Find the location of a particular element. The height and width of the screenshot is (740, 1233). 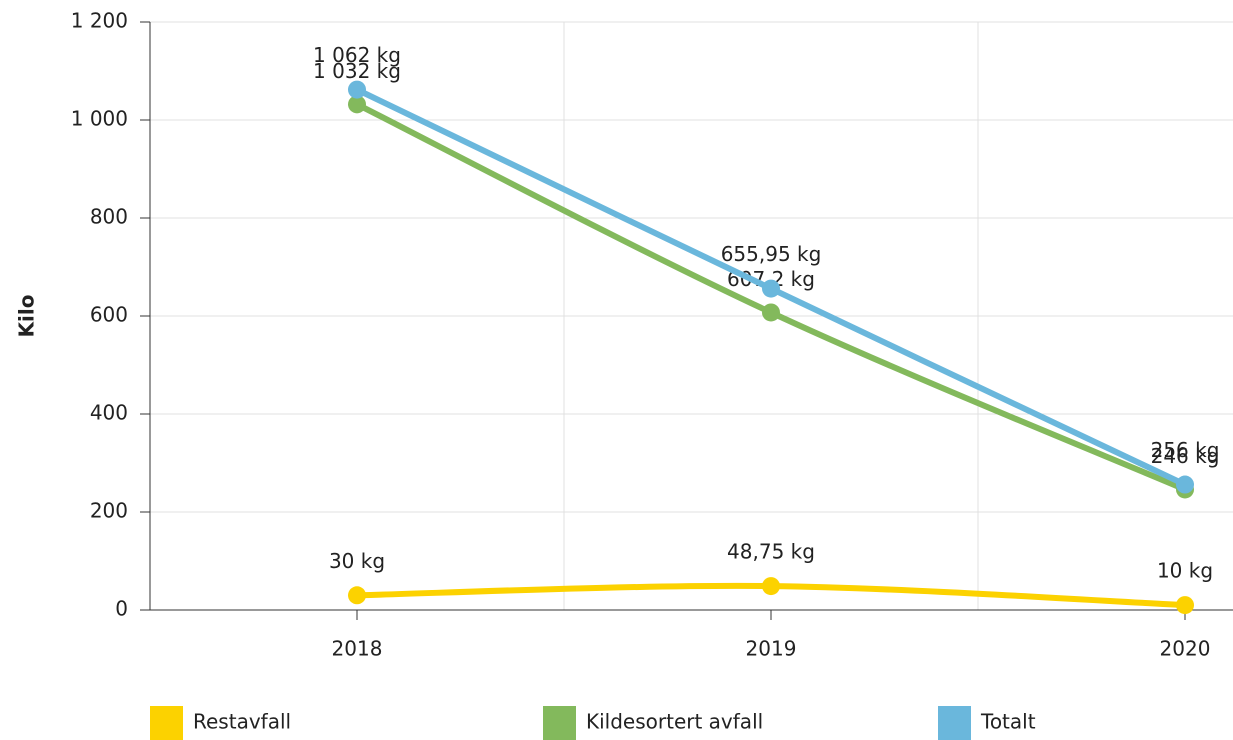

y-tick-label: 600 is located at coordinates (109, 315).